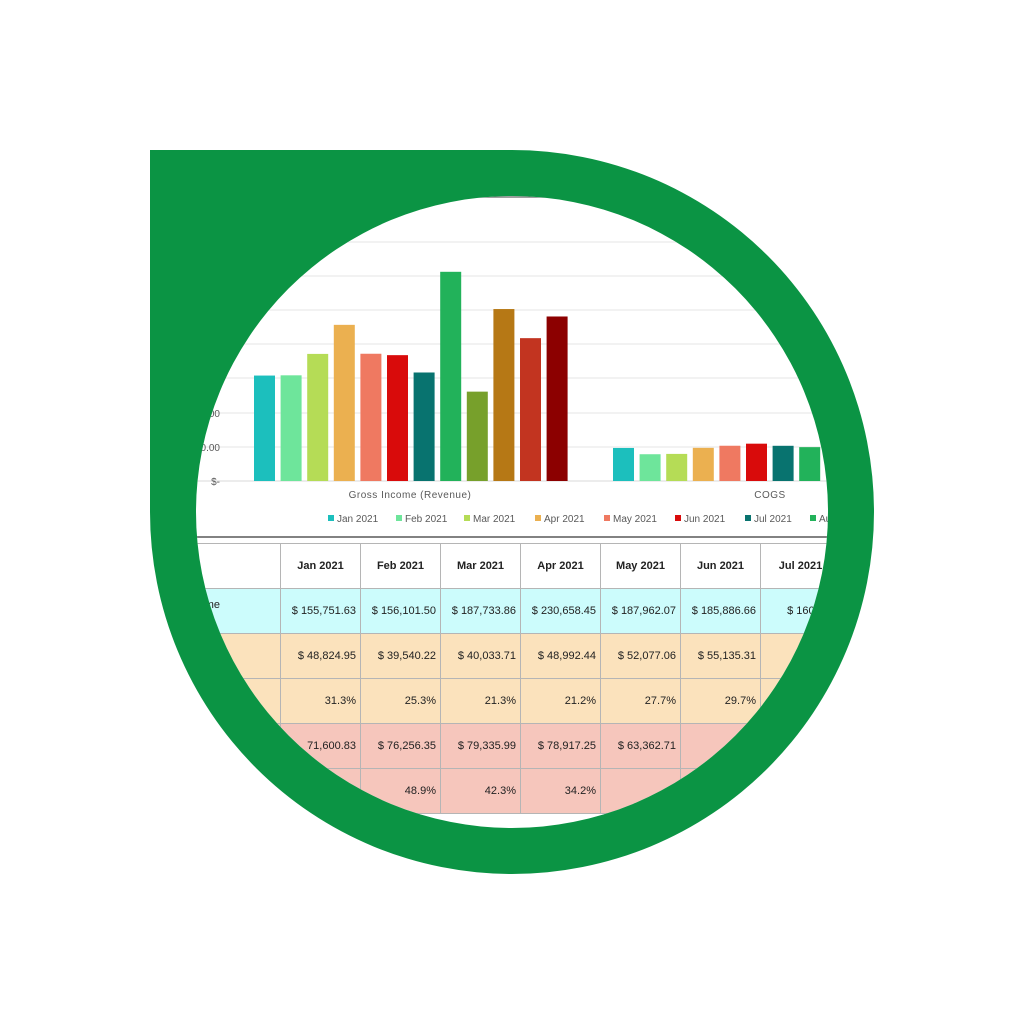 The width and height of the screenshot is (1024, 1024). What do you see at coordinates (640, 791) in the screenshot?
I see `table-cell: 3` at bounding box center [640, 791].